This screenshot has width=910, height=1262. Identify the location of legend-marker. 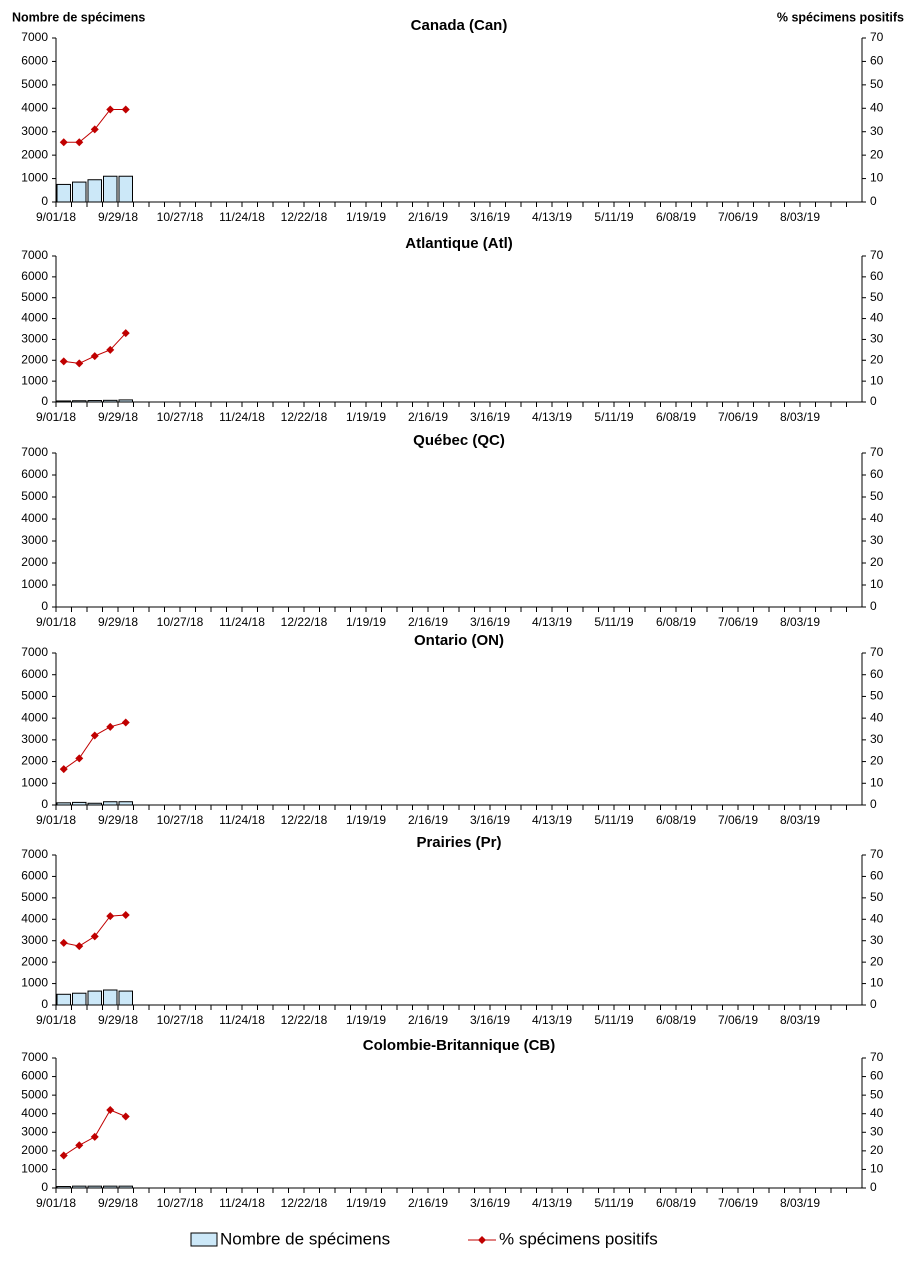
(482, 1240).